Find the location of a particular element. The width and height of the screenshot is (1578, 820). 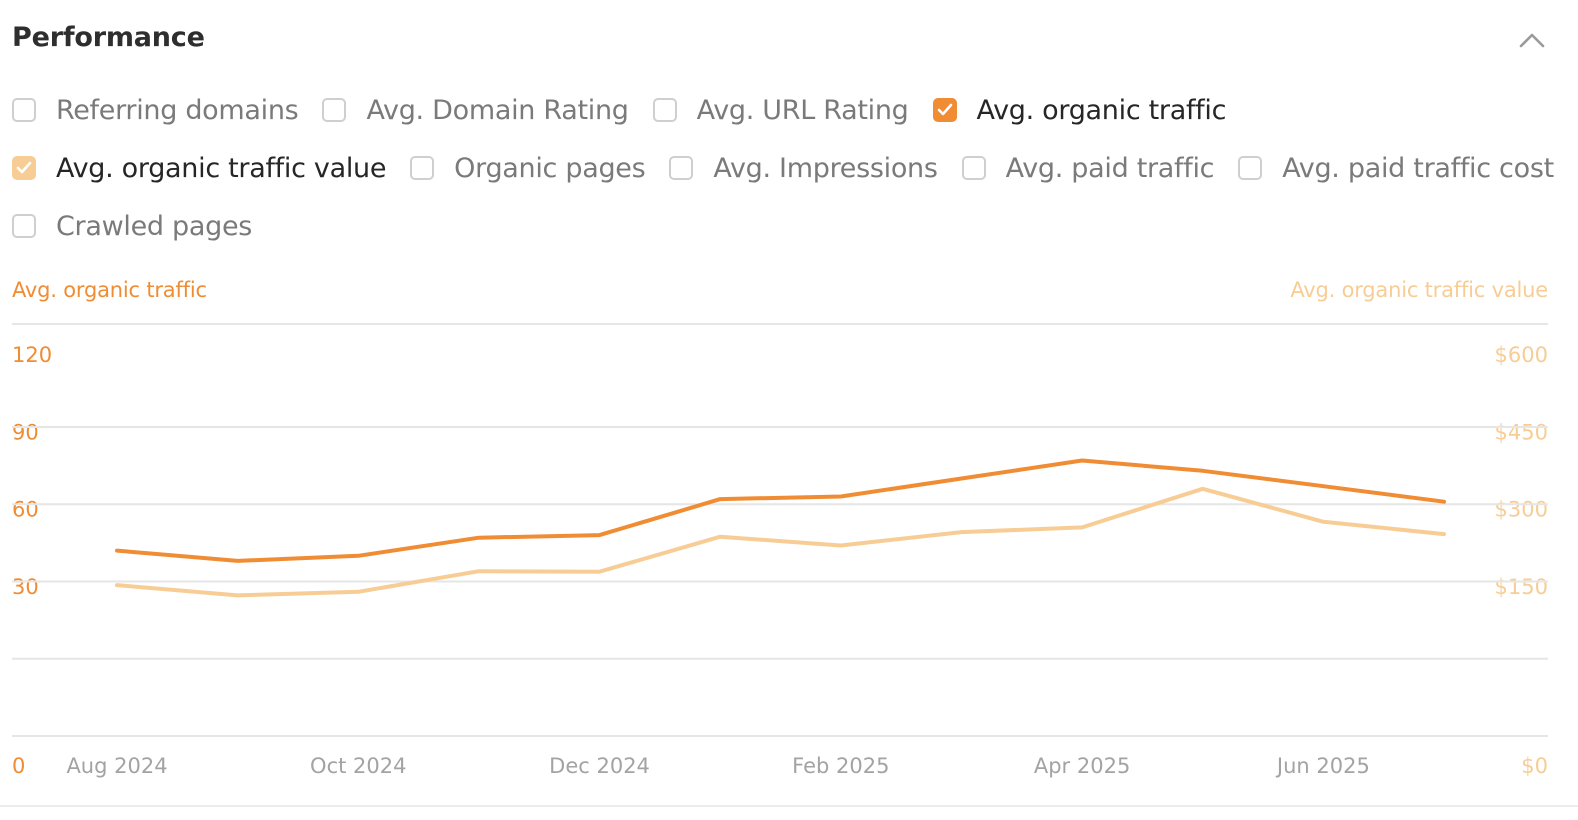

series-line-organic-traffic-value is located at coordinates (780, 542).